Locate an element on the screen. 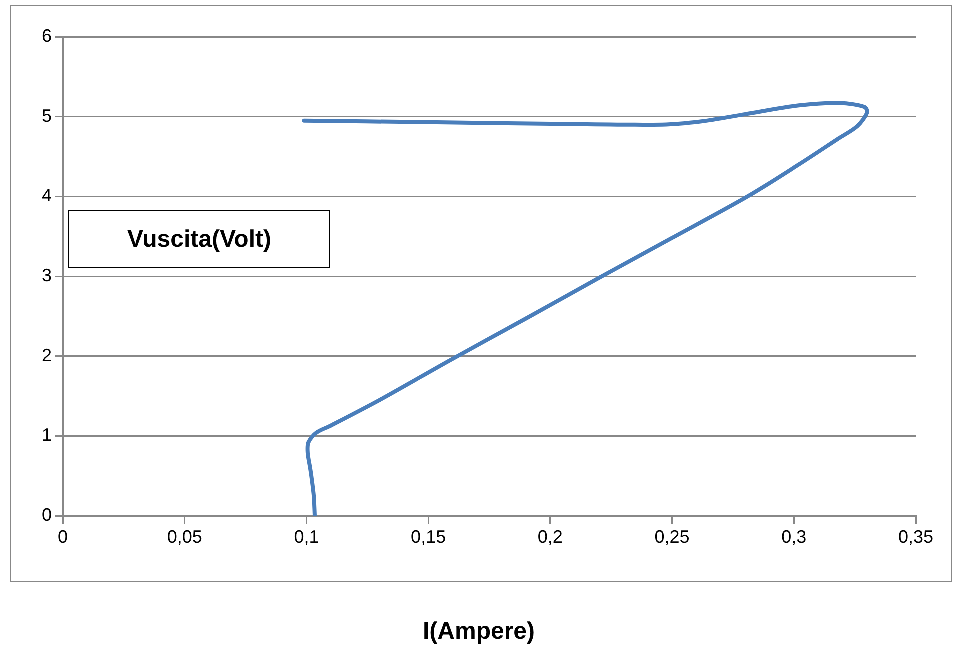  x-tick-label: 0,35 is located at coordinates (916, 536).